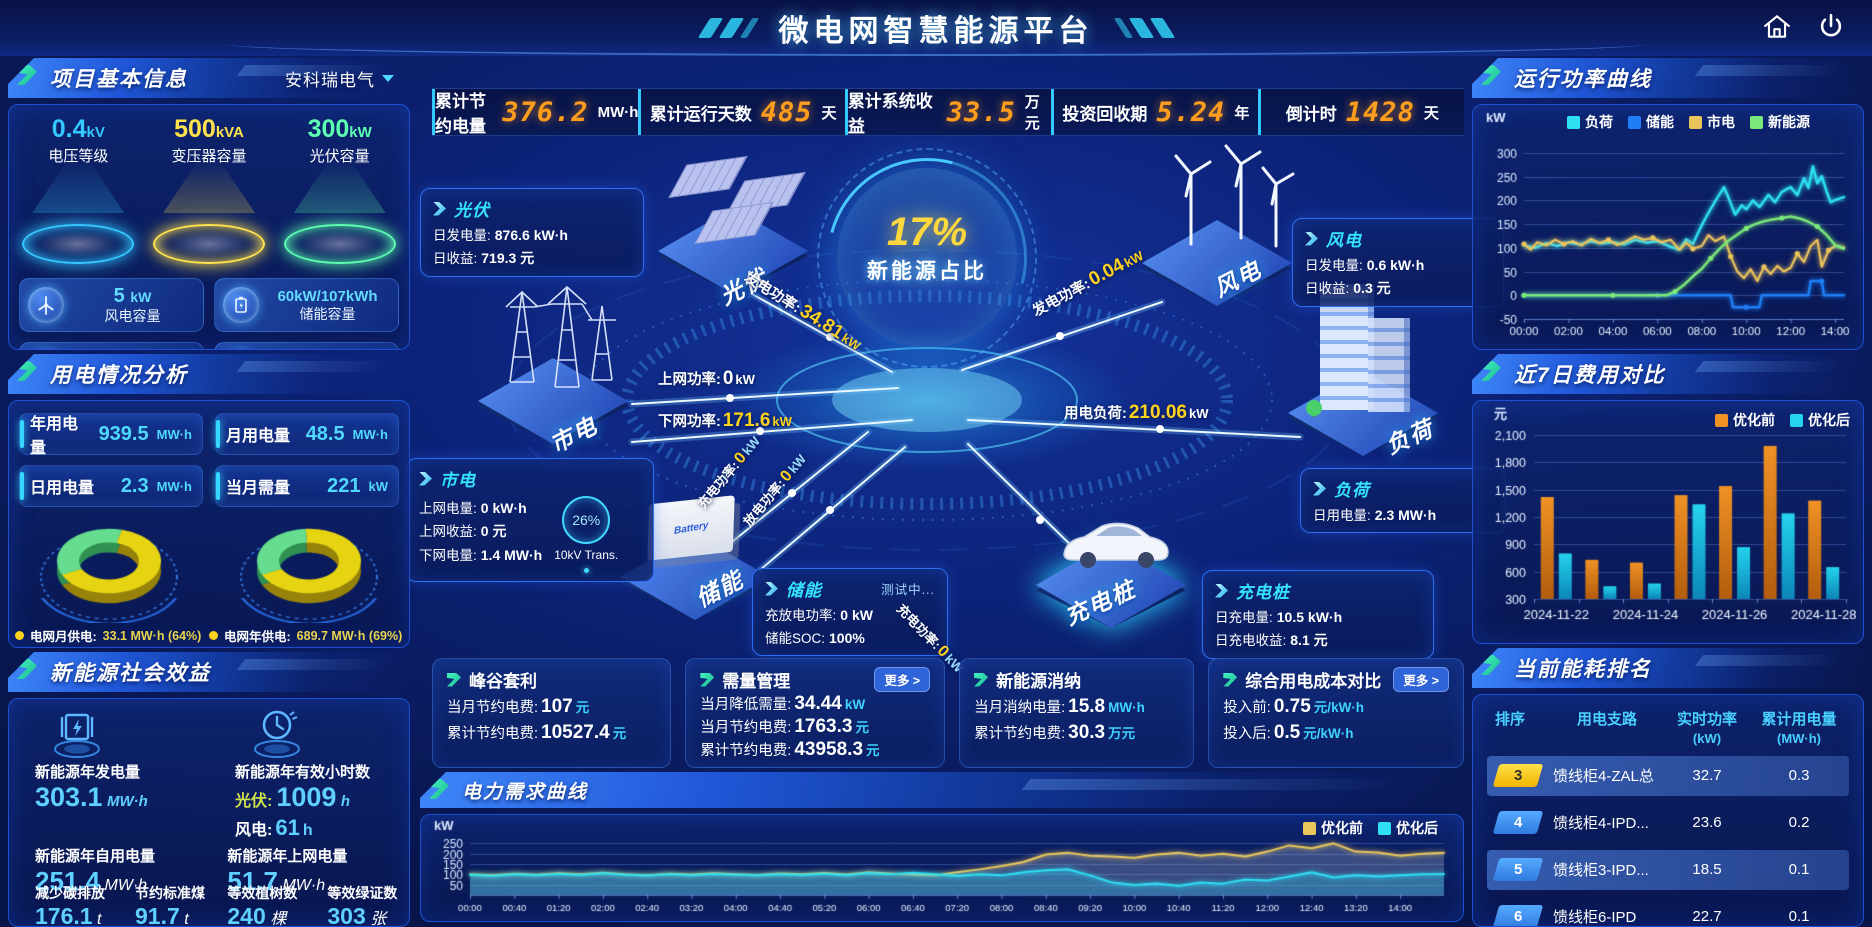  Describe the element at coordinates (111, 345) in the screenshot. I see `card-dc-charger: 110 kW 直流充电桩` at that location.